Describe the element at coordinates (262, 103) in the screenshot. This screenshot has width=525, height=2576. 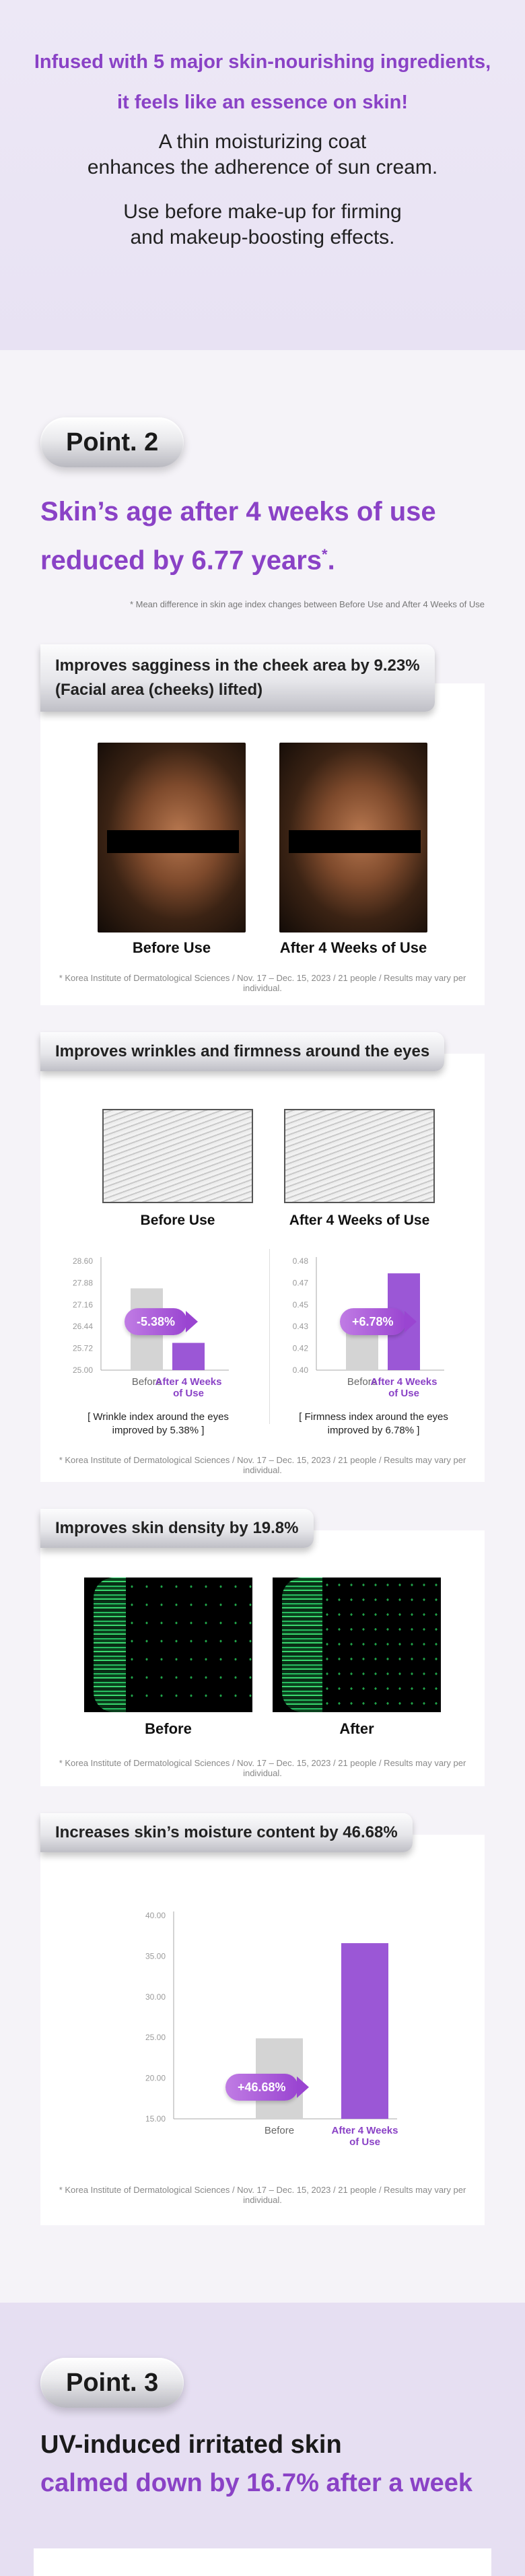
I see `intro-highlight-2: it feels like an essence on skin!` at that location.